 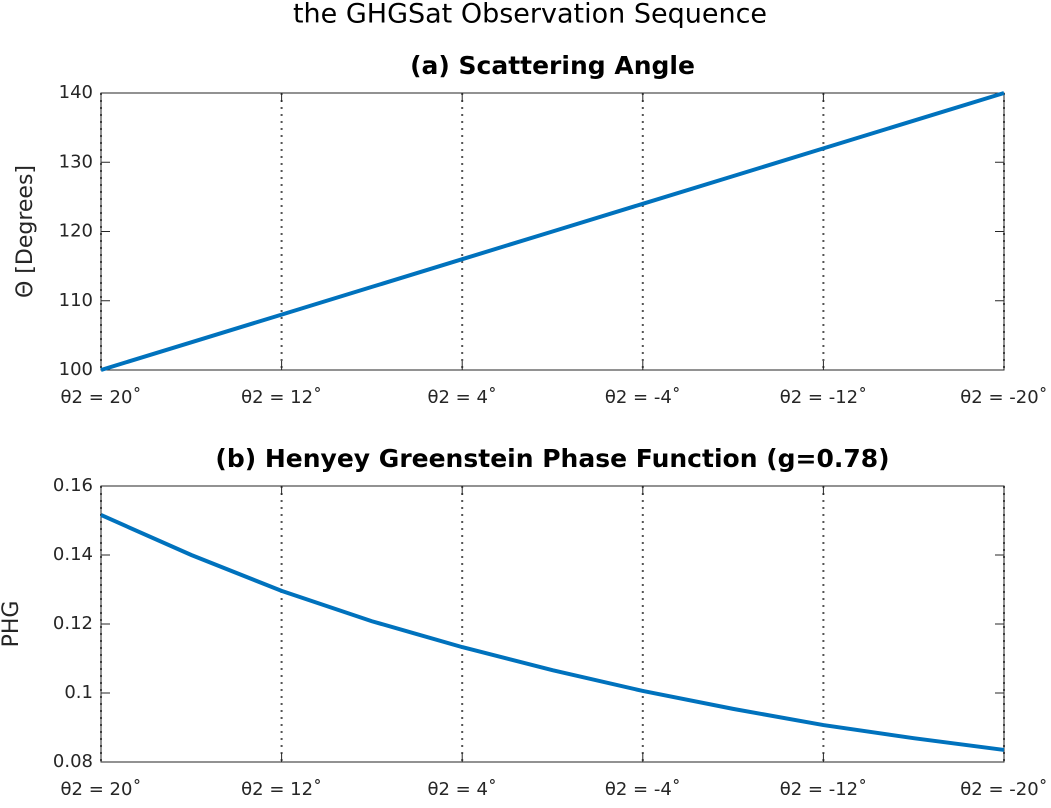 What do you see at coordinates (73, 623) in the screenshot?
I see `y-tick-label: 0.12` at bounding box center [73, 623].